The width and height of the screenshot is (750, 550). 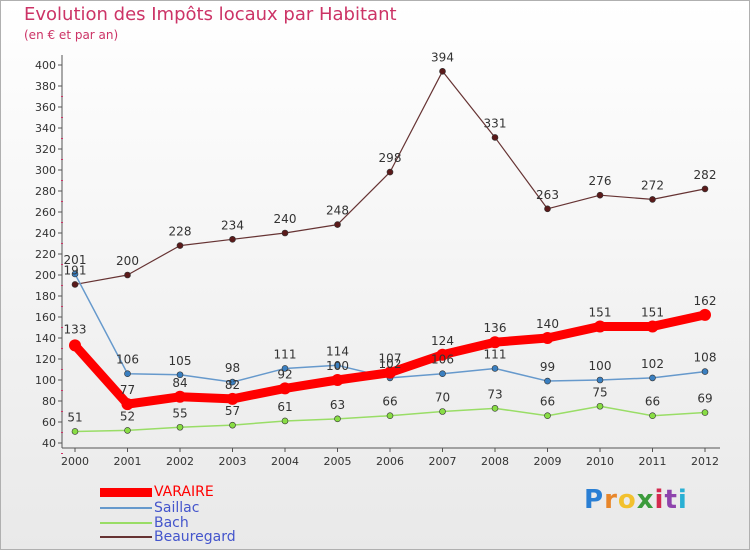 What do you see at coordinates (495, 123) in the screenshot?
I see `data-label-beauregard: 331` at bounding box center [495, 123].